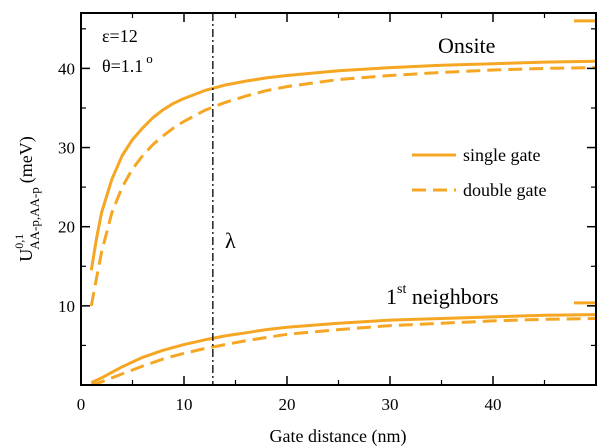 This screenshot has height=447, width=597. Describe the element at coordinates (504, 190) in the screenshot. I see `legend-label-dashed: double gate` at that location.